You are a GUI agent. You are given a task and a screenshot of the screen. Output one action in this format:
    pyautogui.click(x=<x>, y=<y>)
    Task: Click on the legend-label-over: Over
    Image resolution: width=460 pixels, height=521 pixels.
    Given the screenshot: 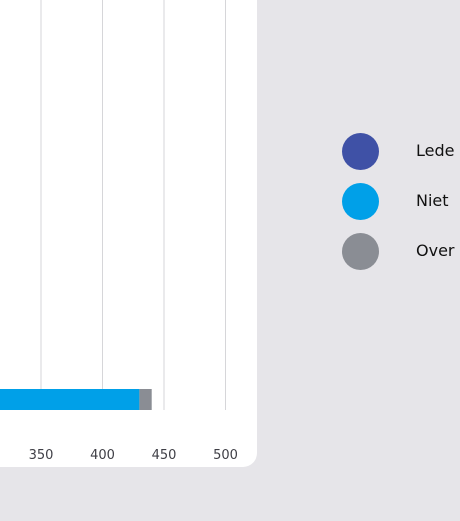 What is the action you would take?
    pyautogui.click(x=435, y=250)
    